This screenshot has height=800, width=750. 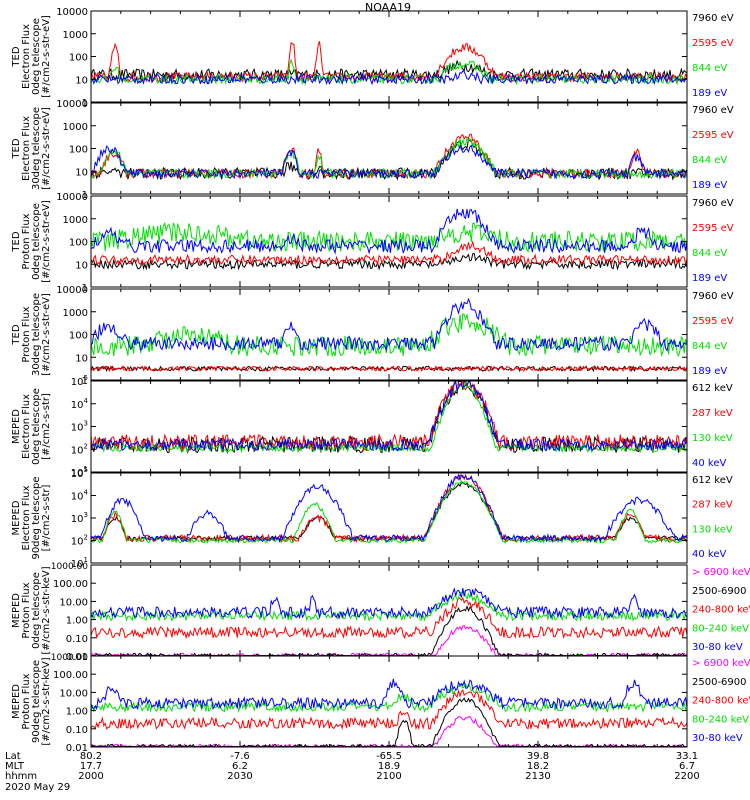 I want to click on footer-lat-label: 33.1, so click(x=687, y=756).